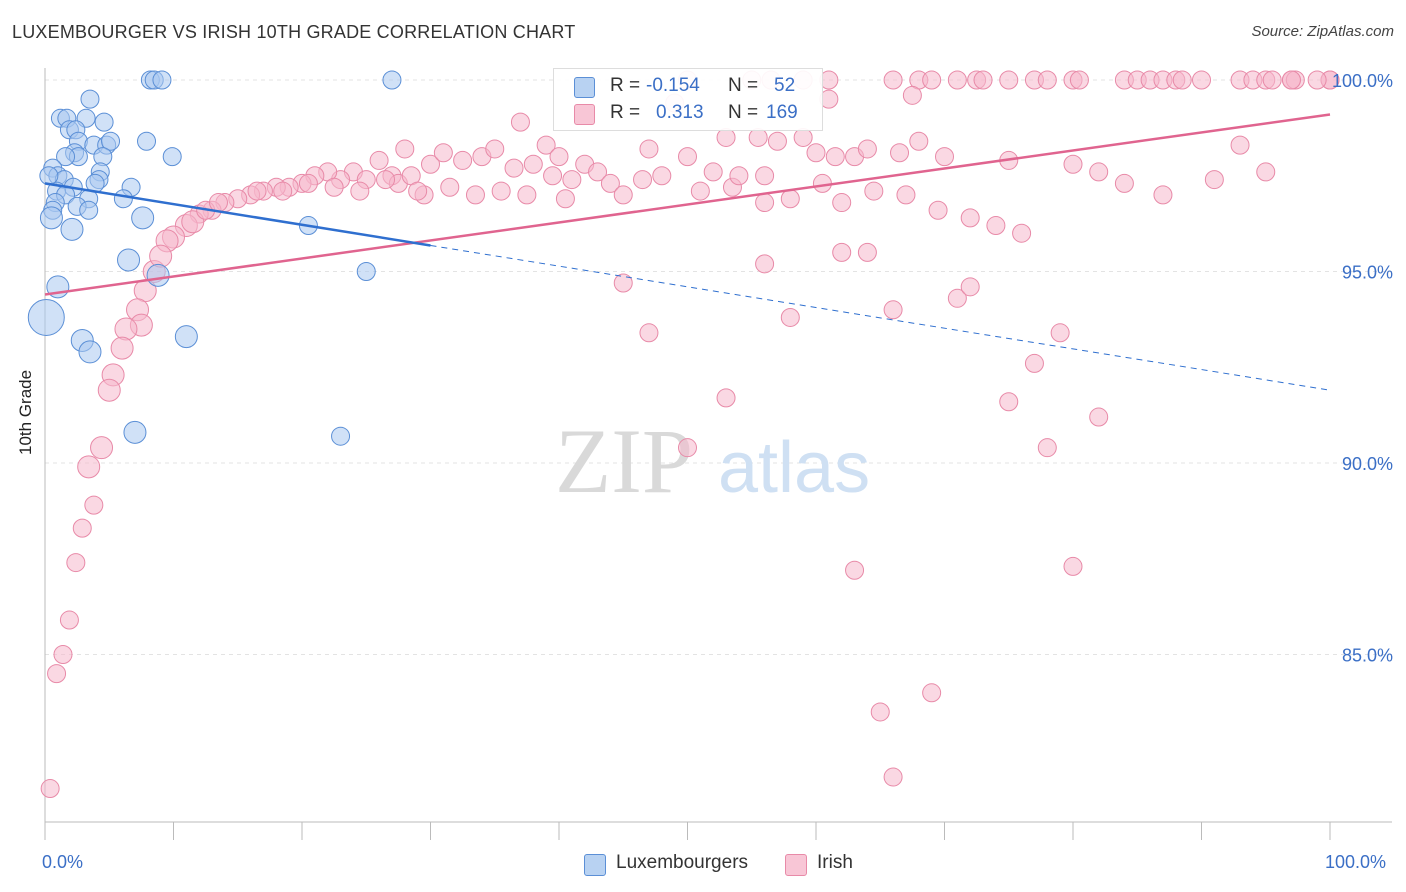  What do you see at coordinates (712, 461) in the screenshot?
I see `watermark: ZIP atlas` at bounding box center [712, 461].